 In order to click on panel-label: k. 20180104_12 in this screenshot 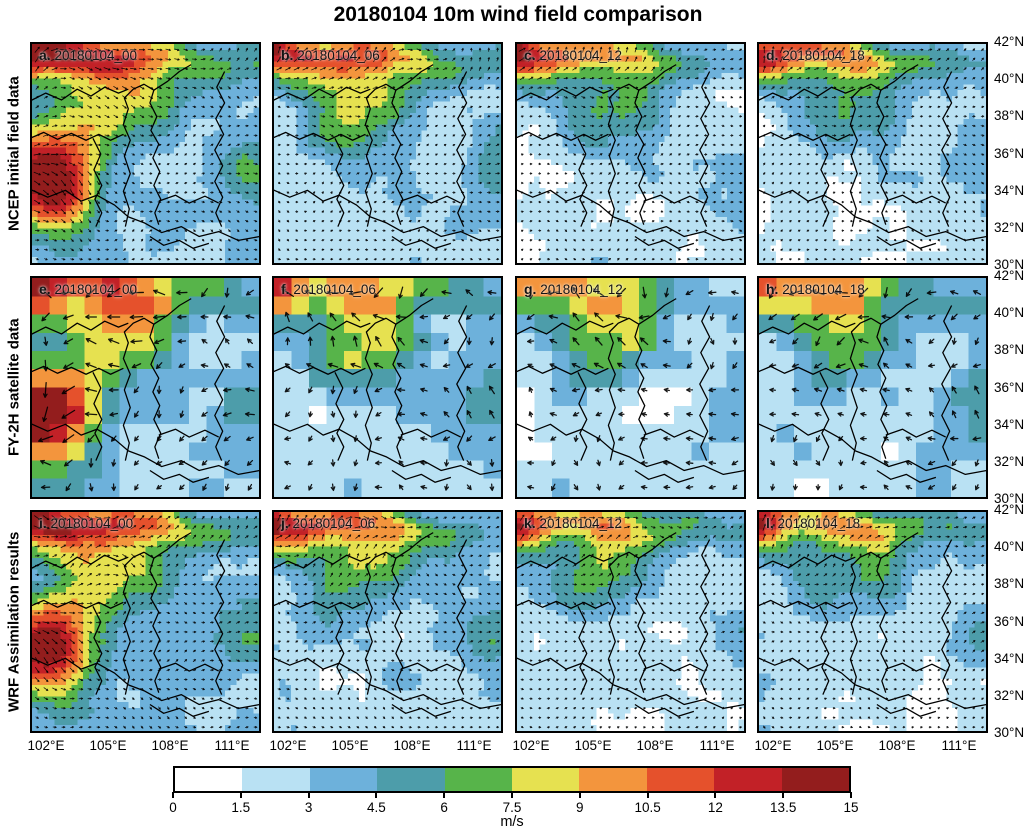, I will do `click(573, 523)`.